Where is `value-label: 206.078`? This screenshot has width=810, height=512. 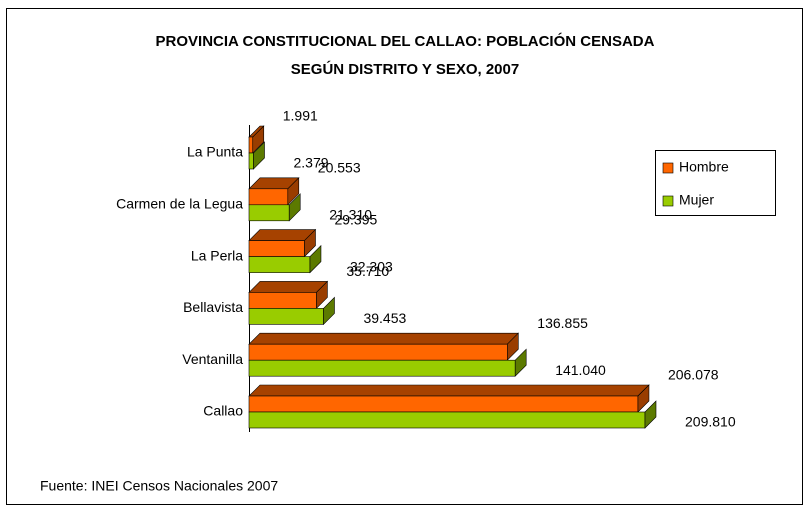 value-label: 206.078 is located at coordinates (693, 375).